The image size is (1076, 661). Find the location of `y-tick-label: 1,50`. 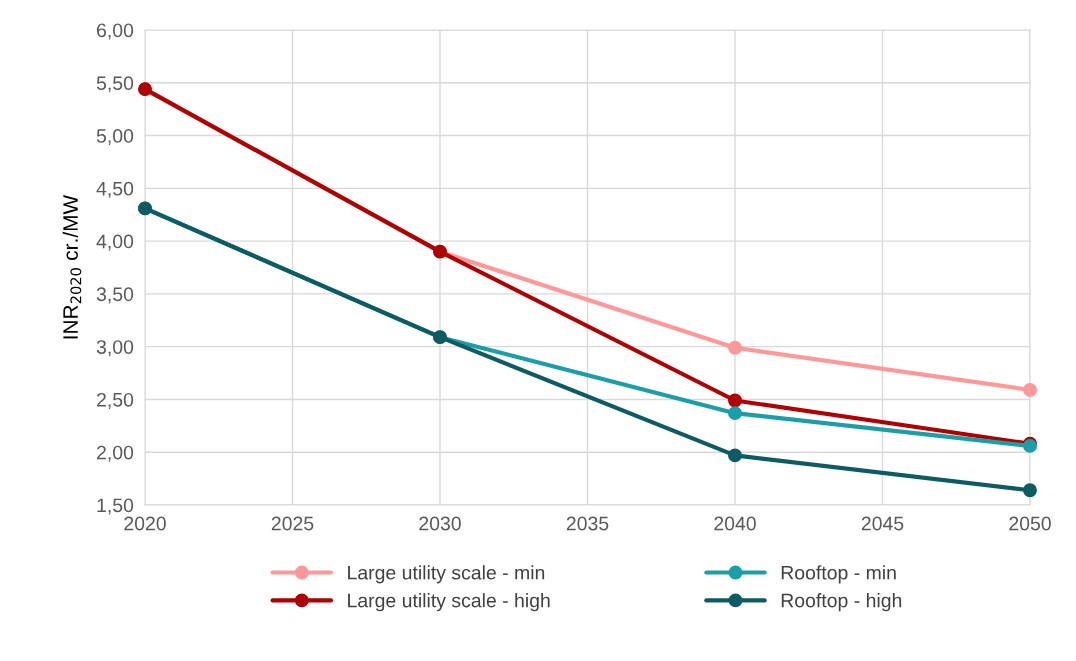

y-tick-label: 1,50 is located at coordinates (115, 506).